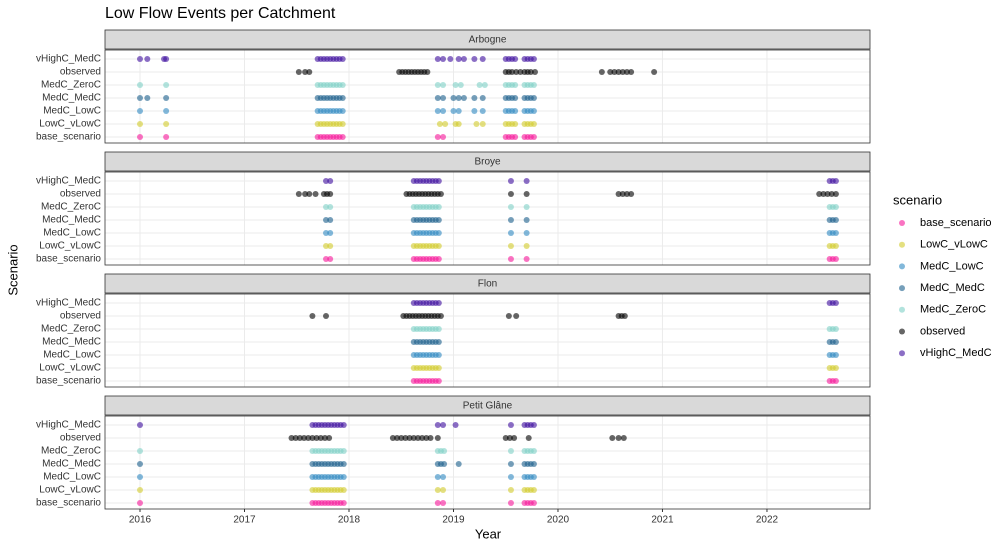 The width and height of the screenshot is (995, 549). I want to click on y-tick-label: LowC_vLowC, so click(70, 368).